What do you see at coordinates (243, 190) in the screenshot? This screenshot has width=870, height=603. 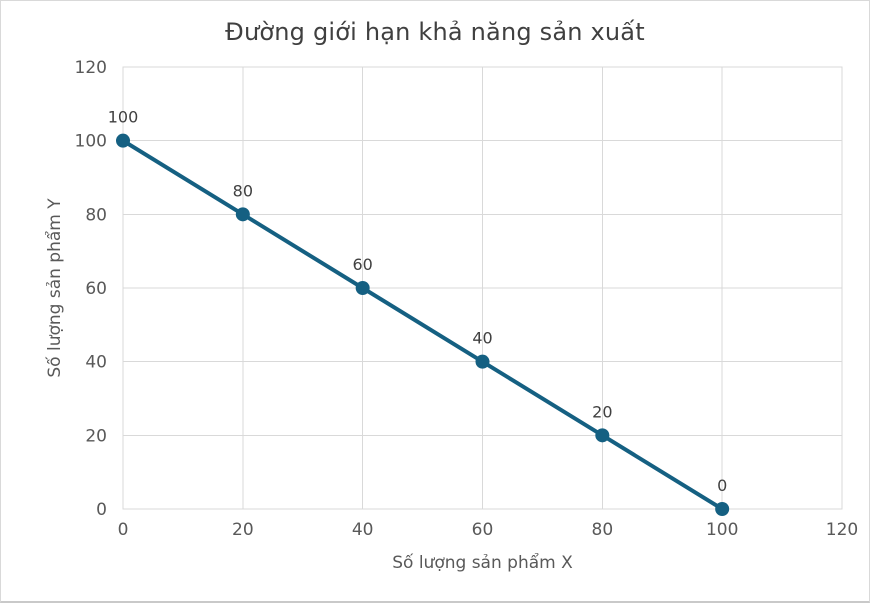 I see `data-point-label: 80` at bounding box center [243, 190].